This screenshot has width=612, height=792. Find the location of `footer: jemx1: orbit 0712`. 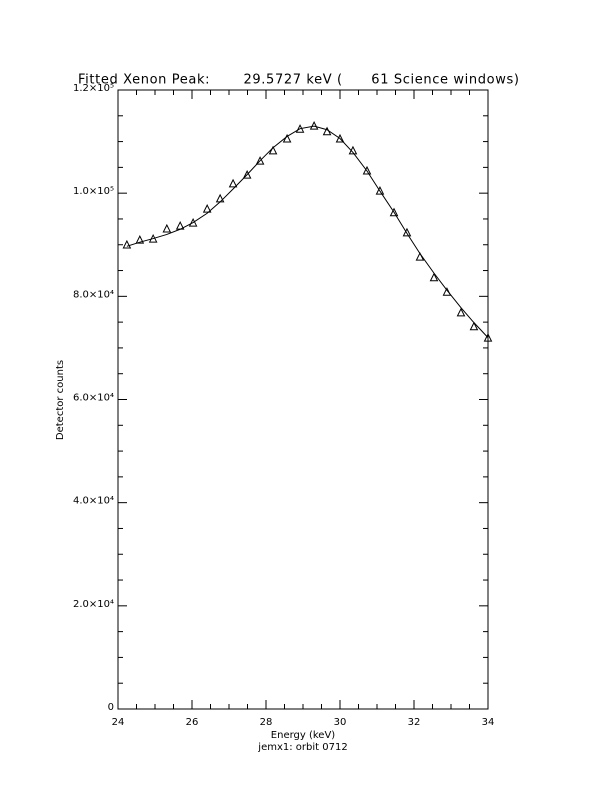

footer: jemx1: orbit 0712 is located at coordinates (302, 747).